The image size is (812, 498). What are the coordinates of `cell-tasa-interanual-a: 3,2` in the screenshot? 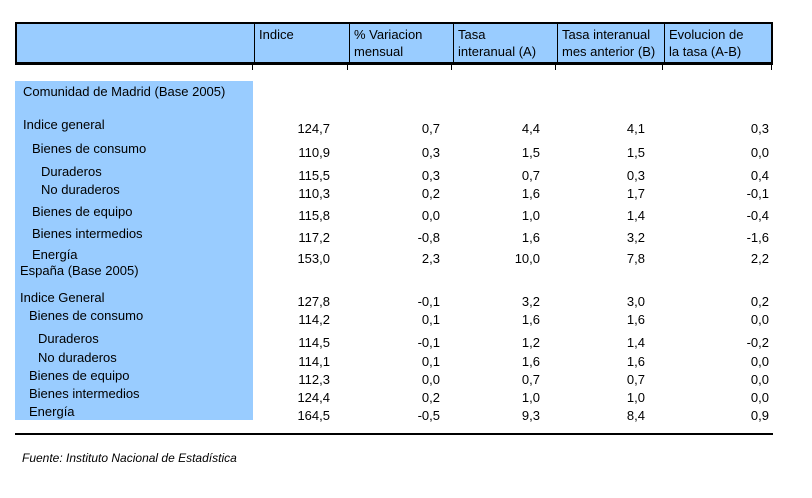 It's located at (530, 301).